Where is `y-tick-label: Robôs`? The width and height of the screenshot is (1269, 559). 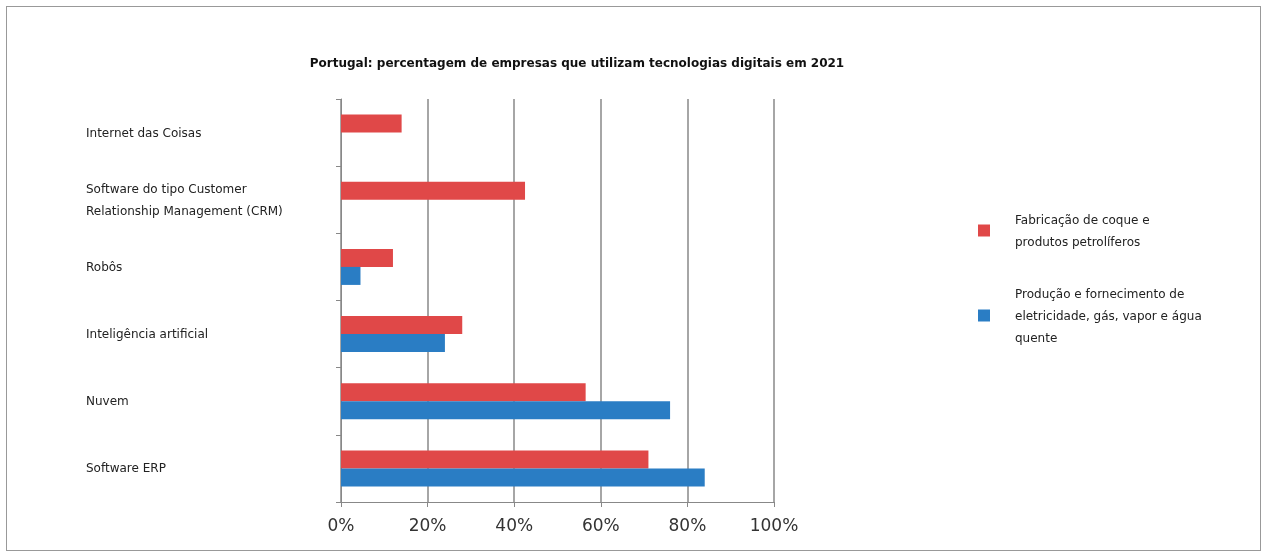
y-tick-label: Robôs is located at coordinates (104, 266).